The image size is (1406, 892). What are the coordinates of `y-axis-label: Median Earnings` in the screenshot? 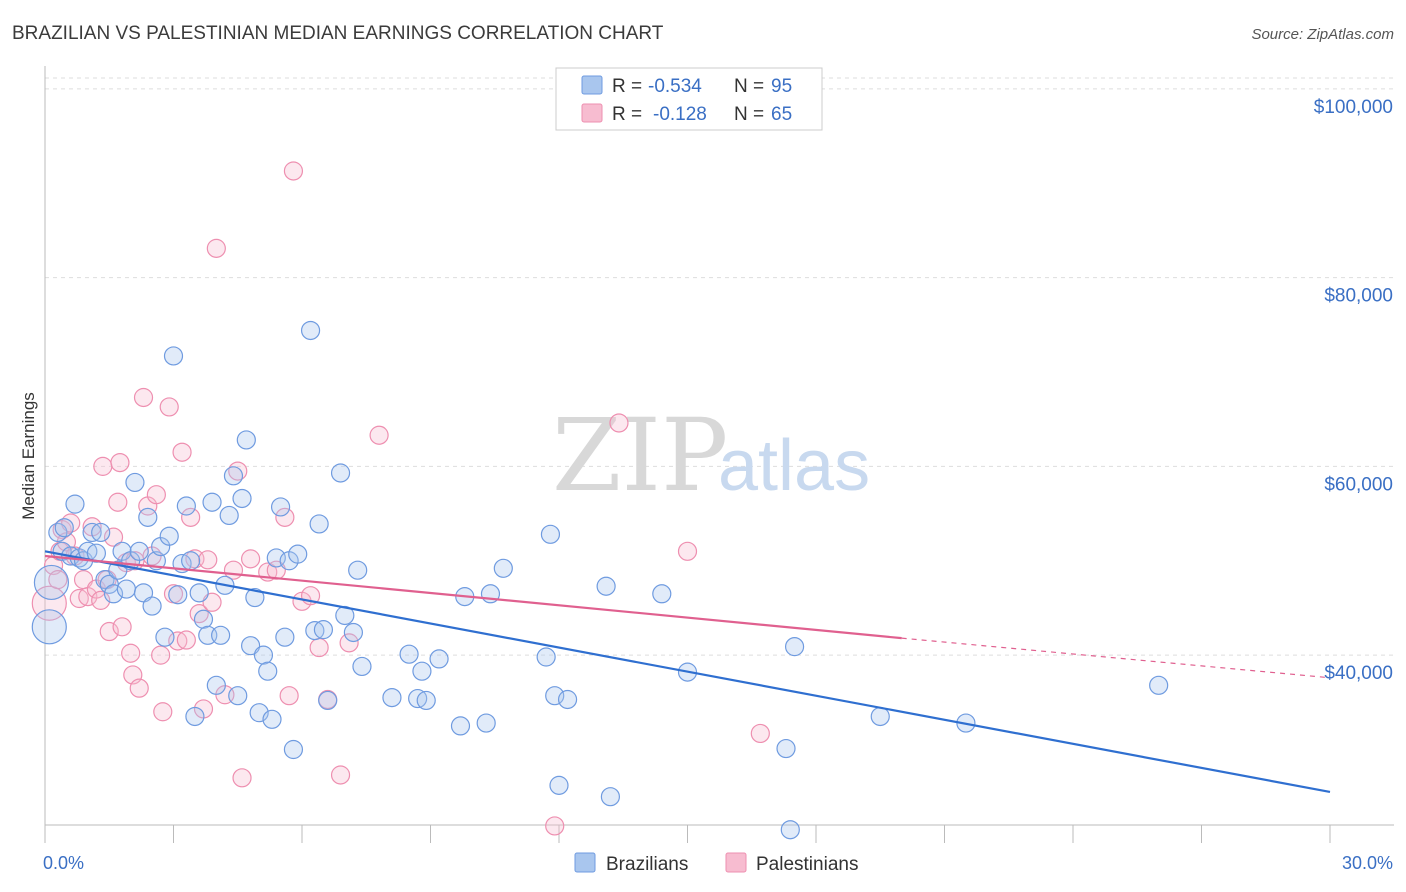 It's located at (28, 456).